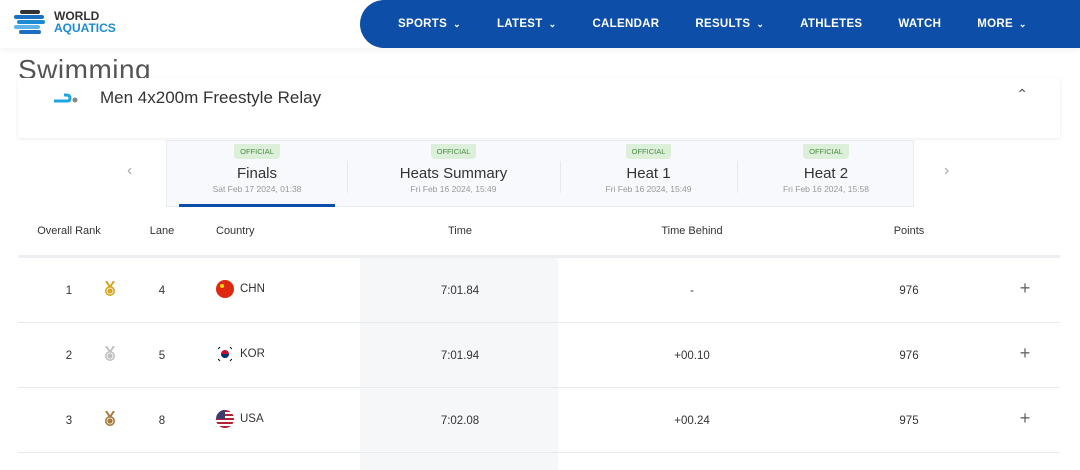 The image size is (1080, 470). What do you see at coordinates (225, 354) in the screenshot?
I see `kor-flag-icon` at bounding box center [225, 354].